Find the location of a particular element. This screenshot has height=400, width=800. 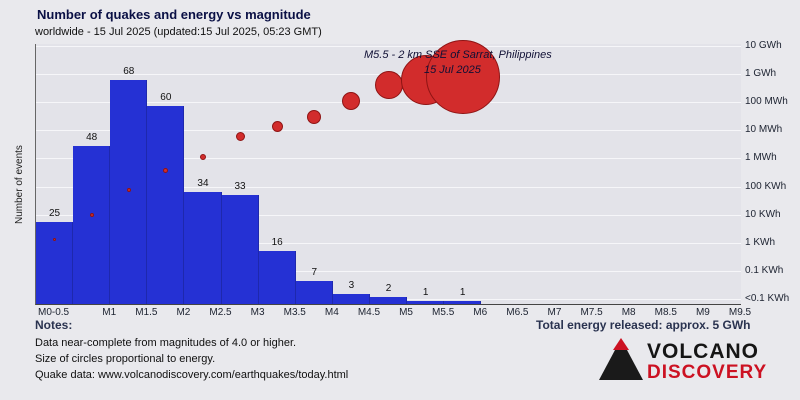

bar-value-label: 16 is located at coordinates (277, 243).